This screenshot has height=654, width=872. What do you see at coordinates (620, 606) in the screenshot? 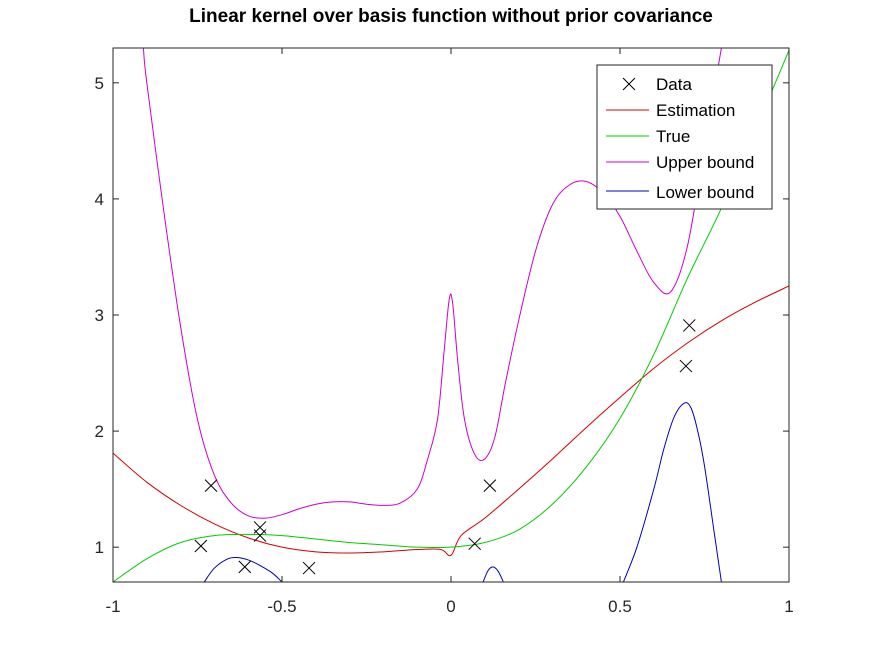
I see `x-tick-label: 0.5` at bounding box center [620, 606].